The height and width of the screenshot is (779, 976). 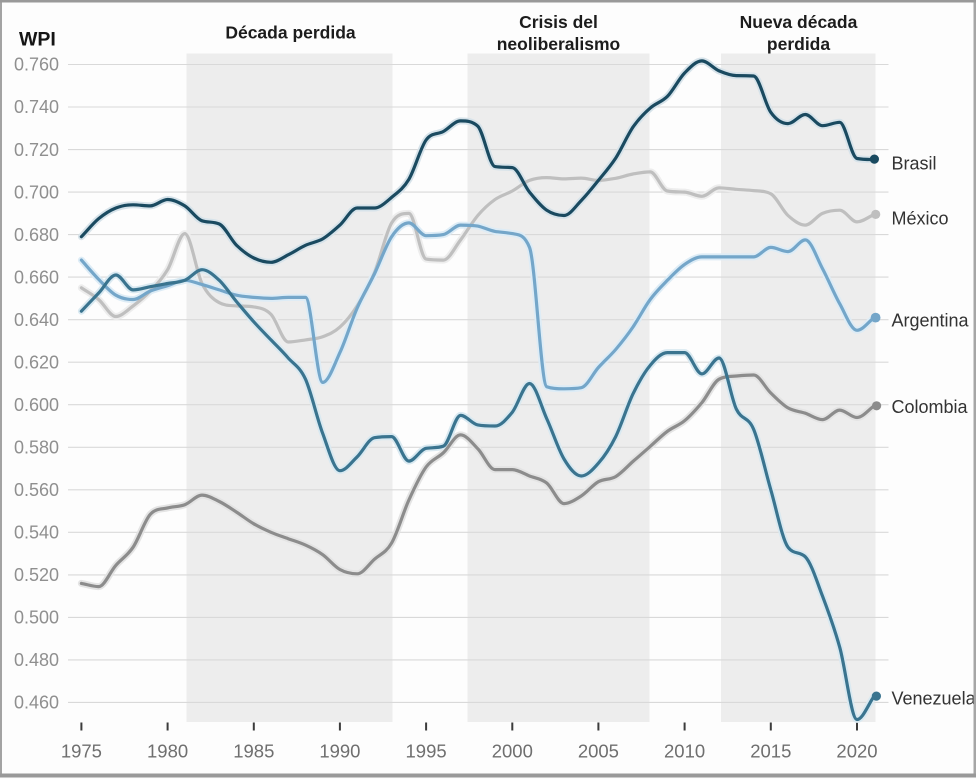 I want to click on svg-text: 0.520, so click(x=36, y=575).